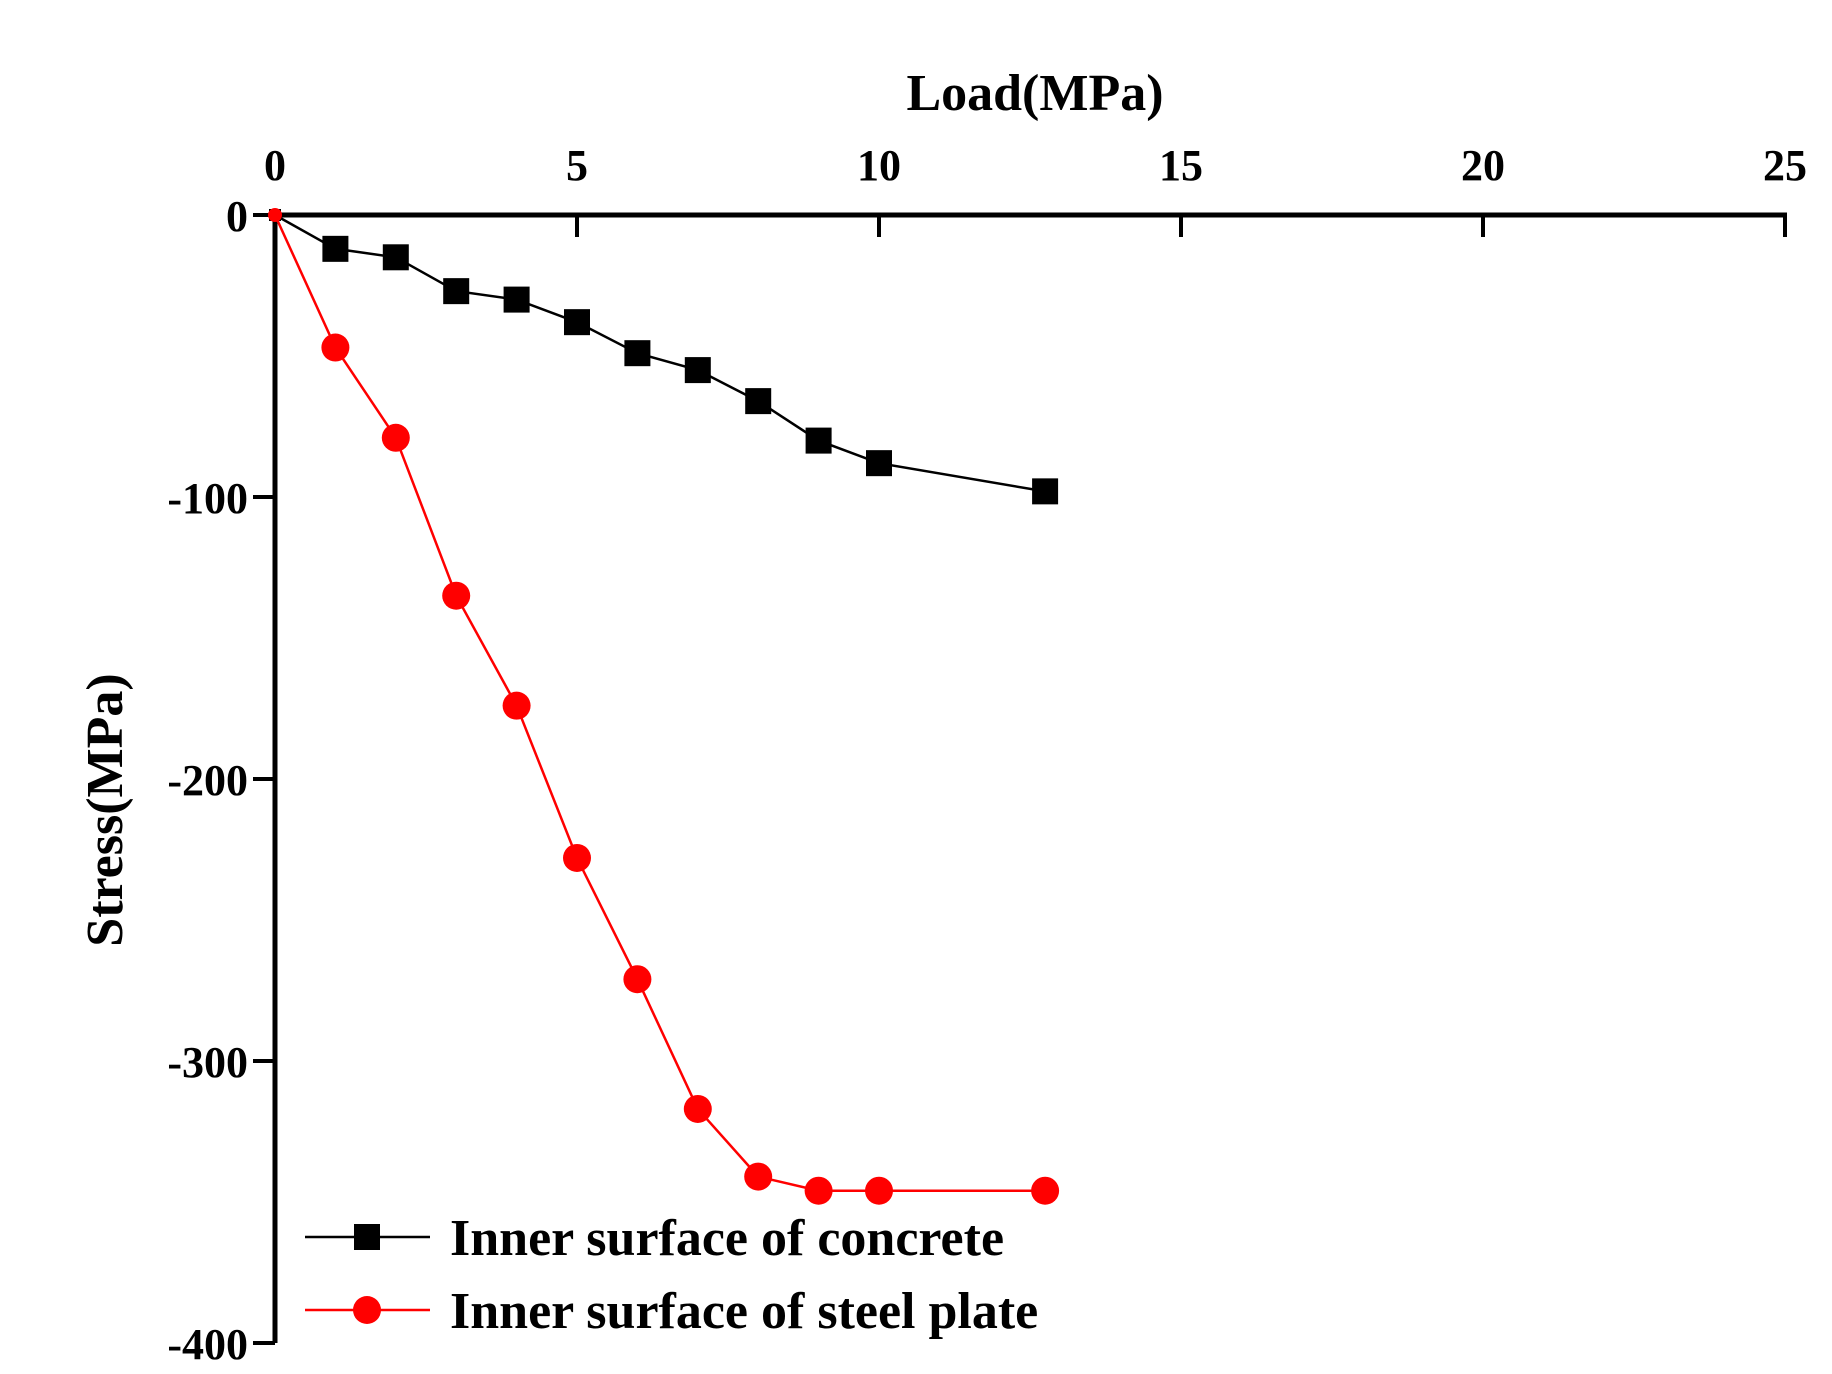 This screenshot has height=1374, width=1832. Describe the element at coordinates (1483, 165) in the screenshot. I see `x-tick-label: 20` at that location.